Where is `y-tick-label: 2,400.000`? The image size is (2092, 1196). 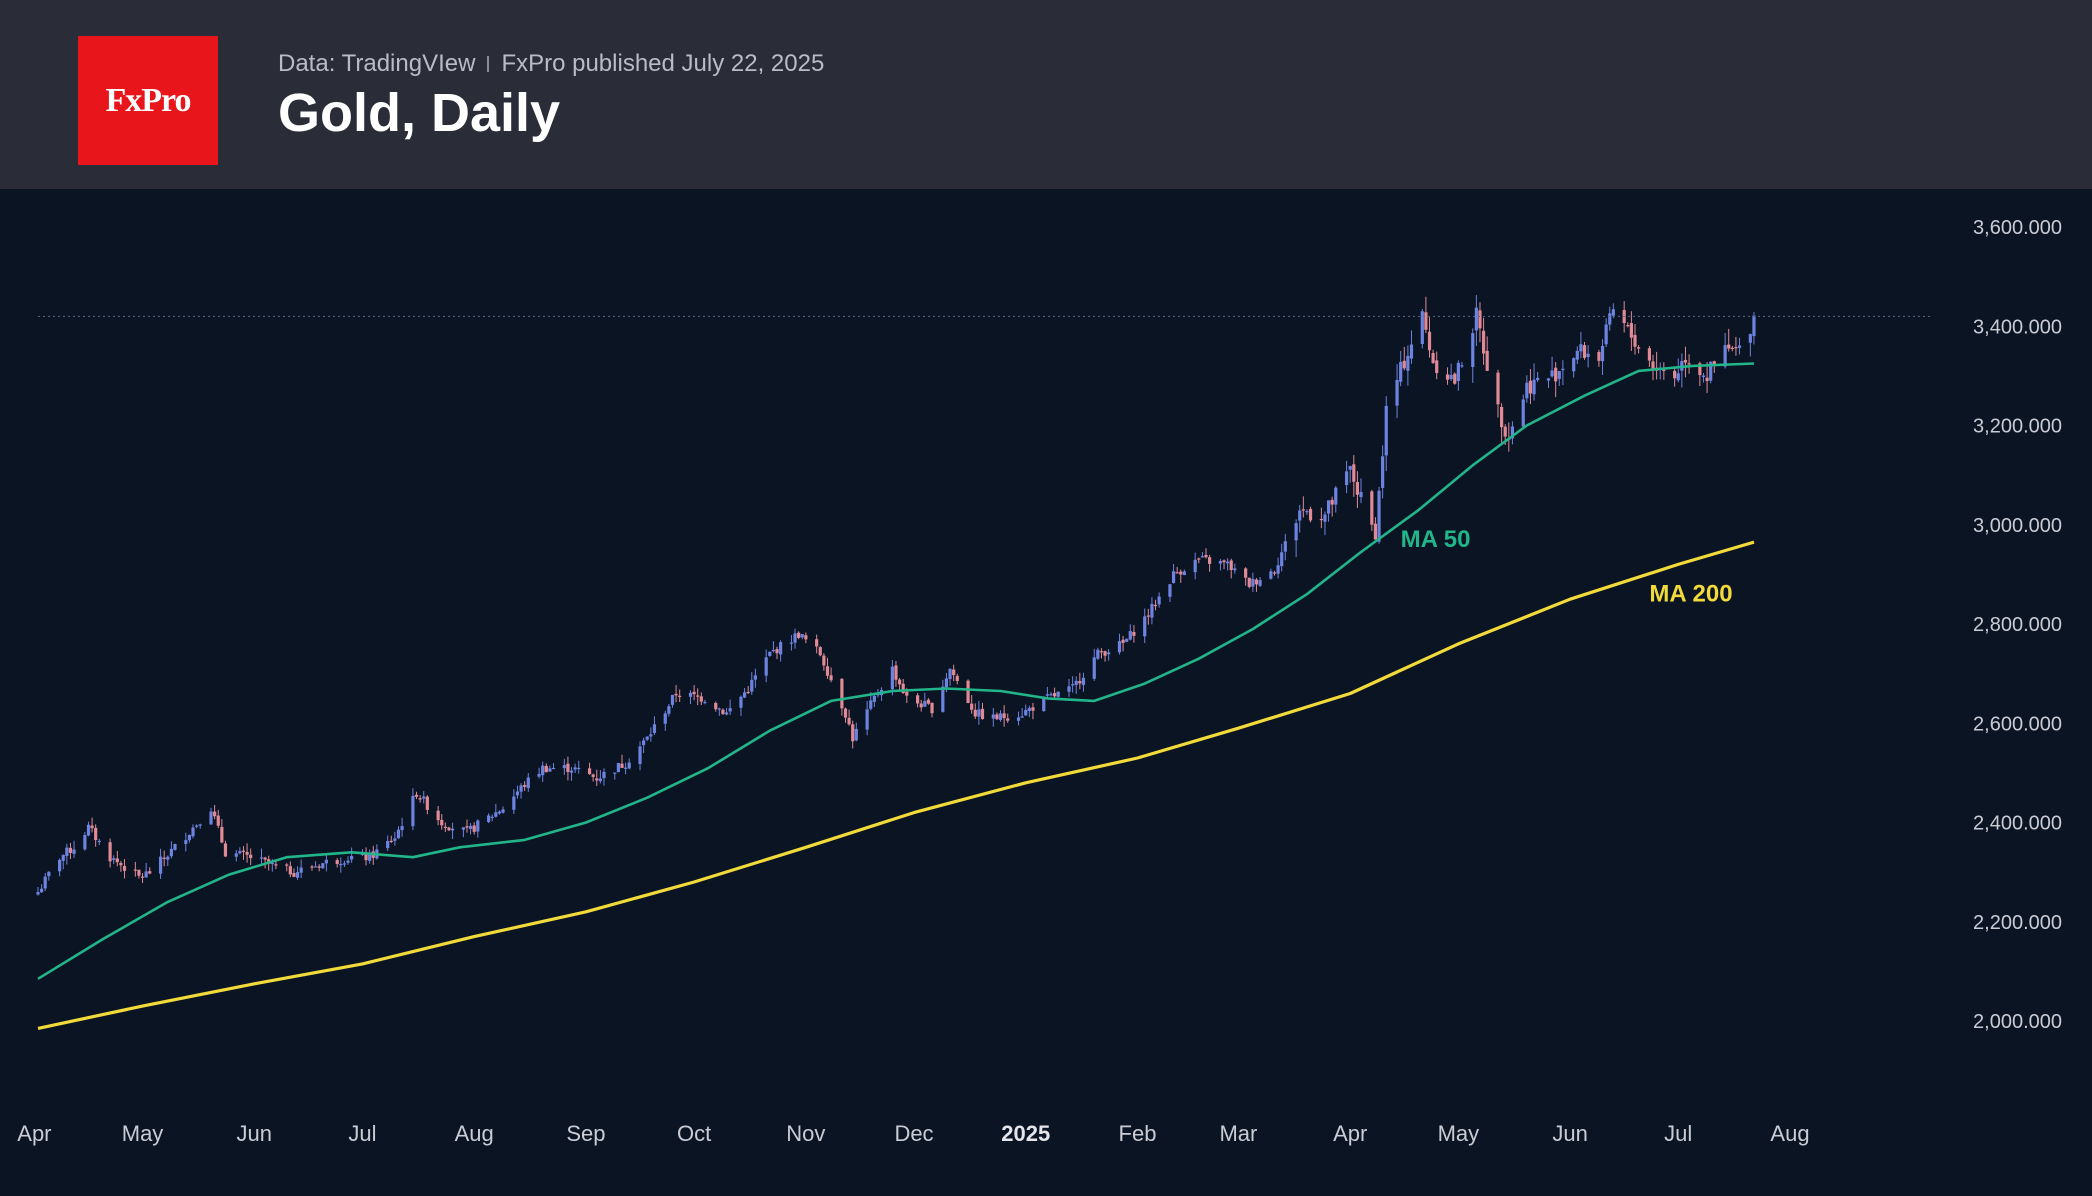
y-tick-label: 2,400.000 is located at coordinates (2017, 824).